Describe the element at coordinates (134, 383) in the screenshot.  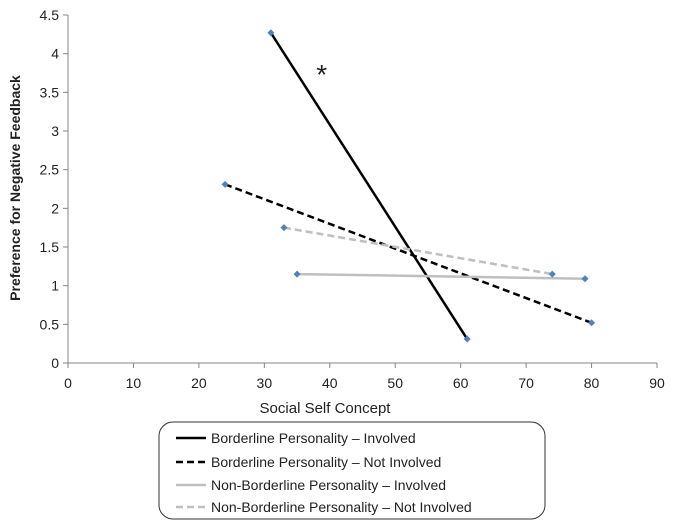
I see `x-tick-label: 10` at that location.